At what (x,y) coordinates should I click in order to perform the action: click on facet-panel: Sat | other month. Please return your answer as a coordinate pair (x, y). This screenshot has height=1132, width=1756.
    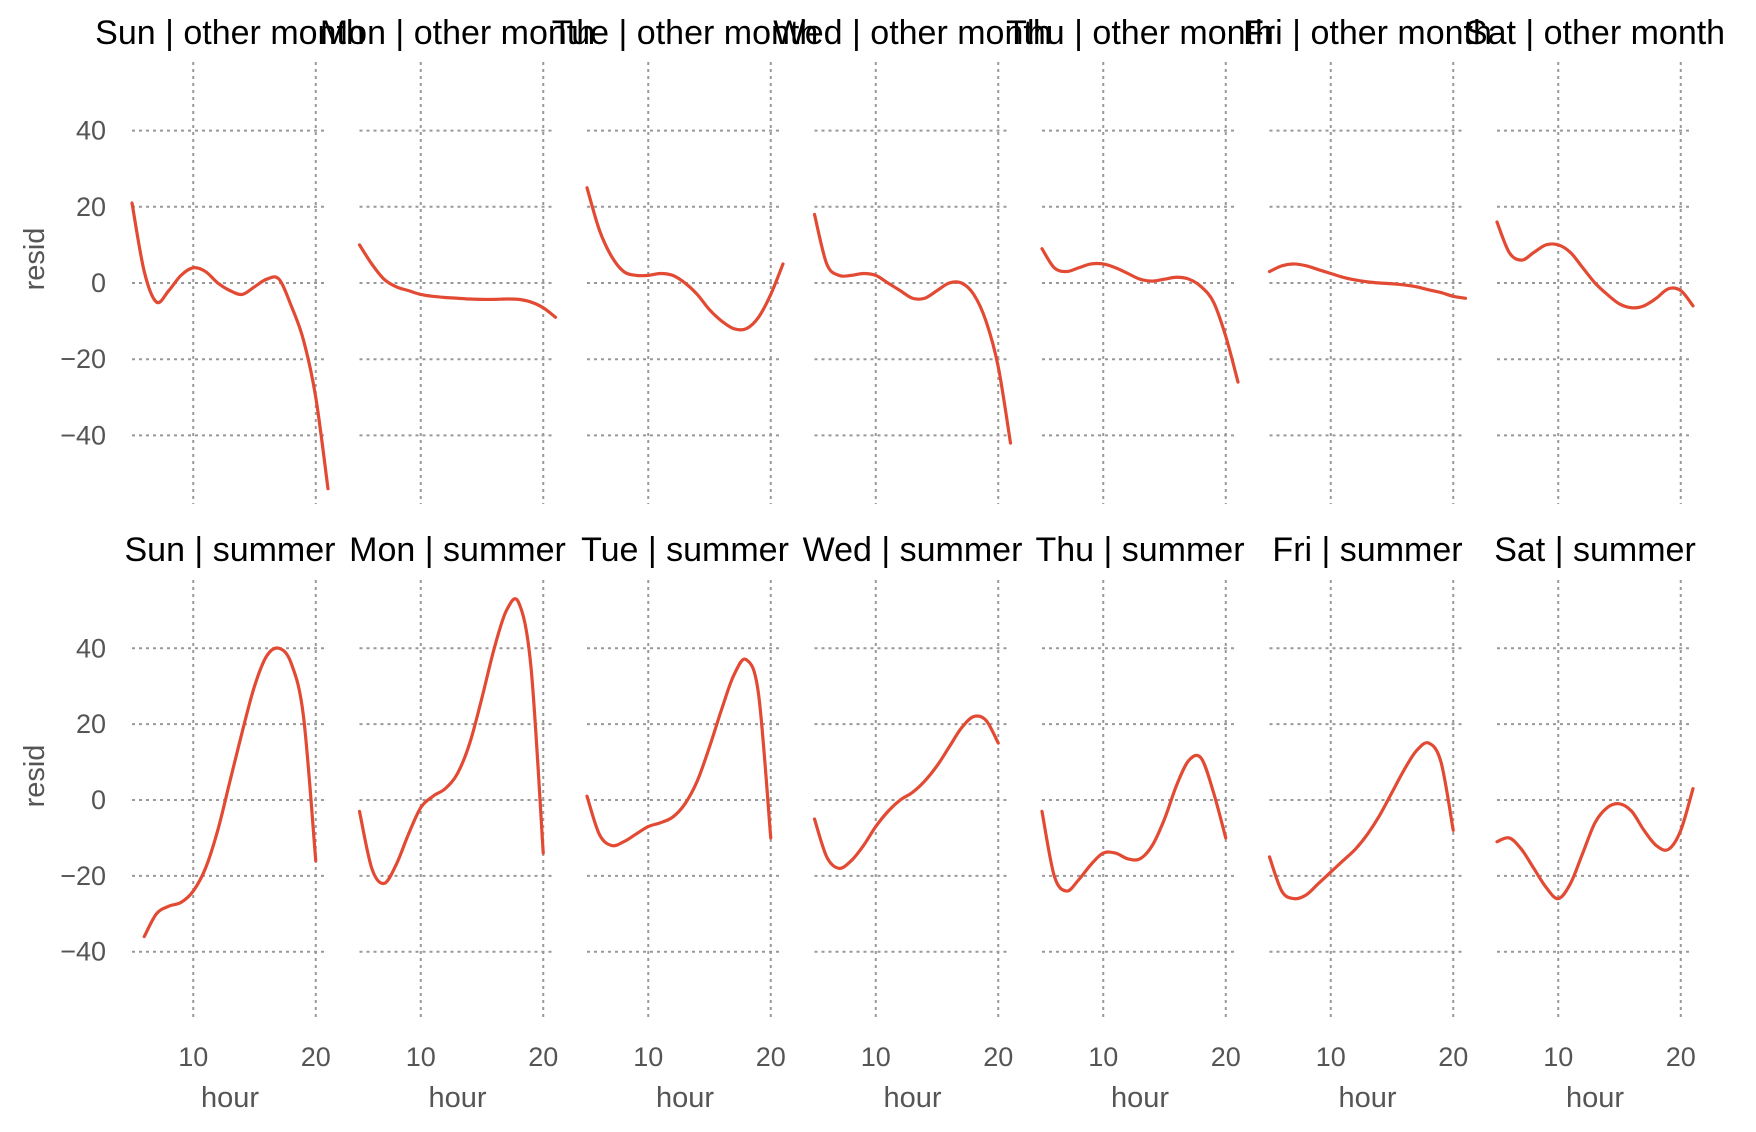
    Looking at the image, I should click on (1595, 259).